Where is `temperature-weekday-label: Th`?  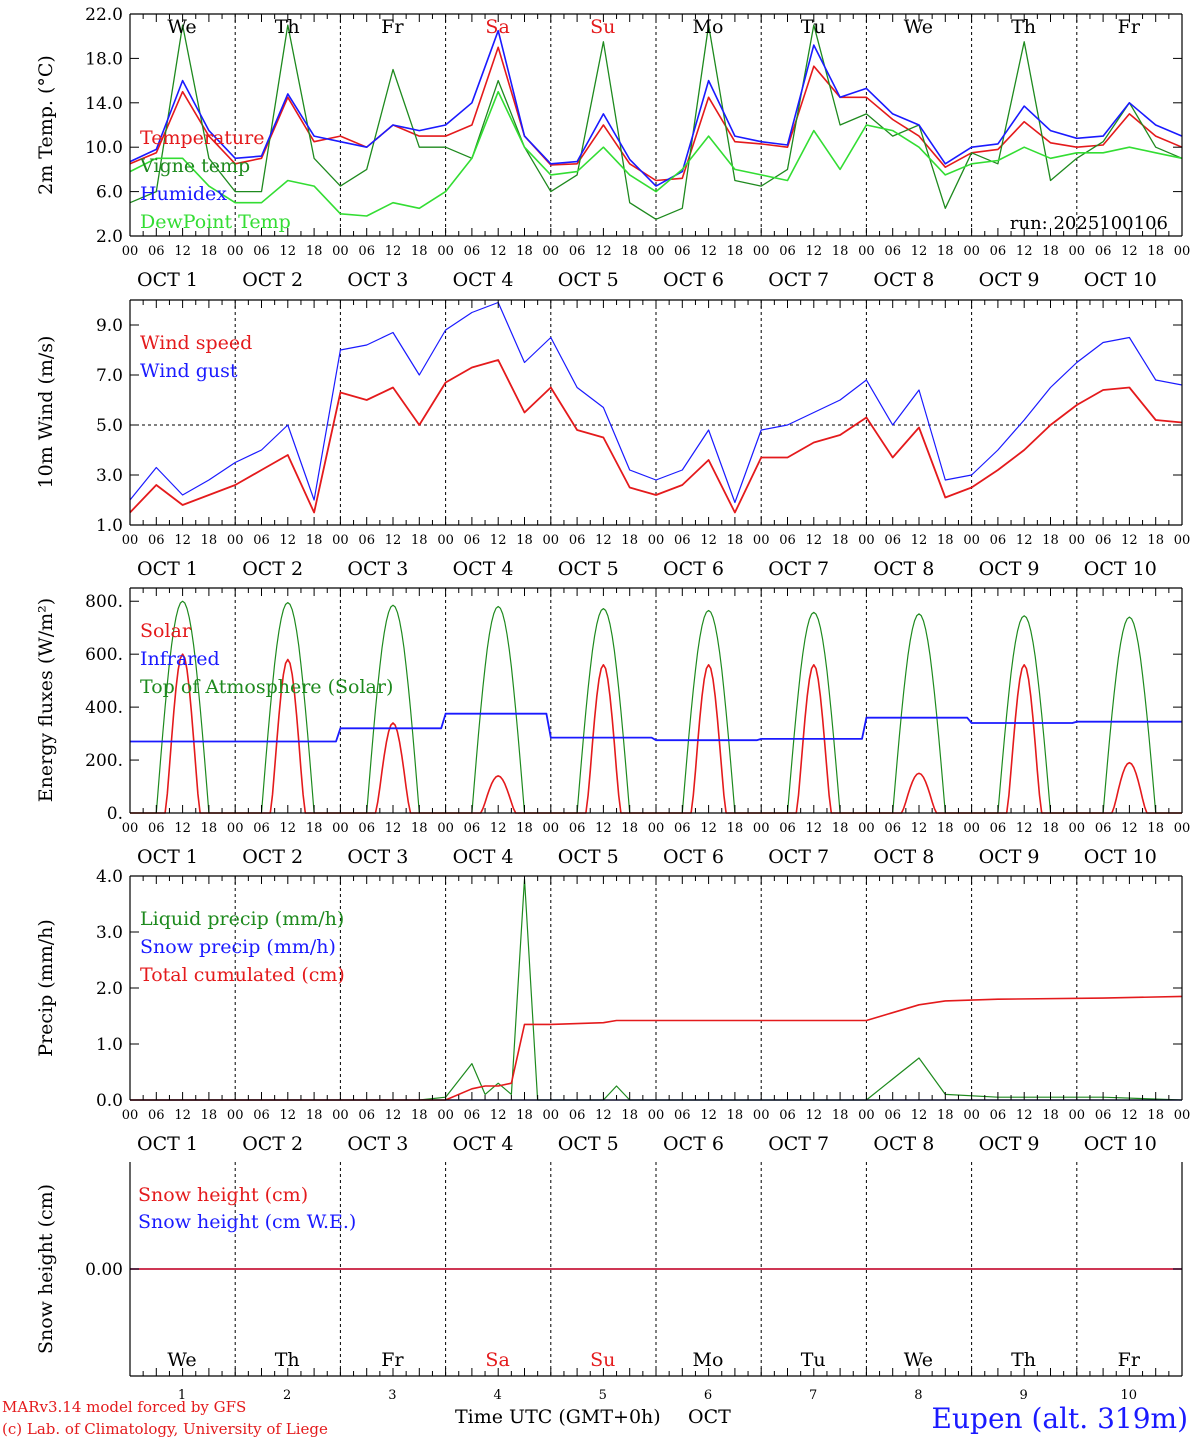
temperature-weekday-label: Th is located at coordinates (1023, 27).